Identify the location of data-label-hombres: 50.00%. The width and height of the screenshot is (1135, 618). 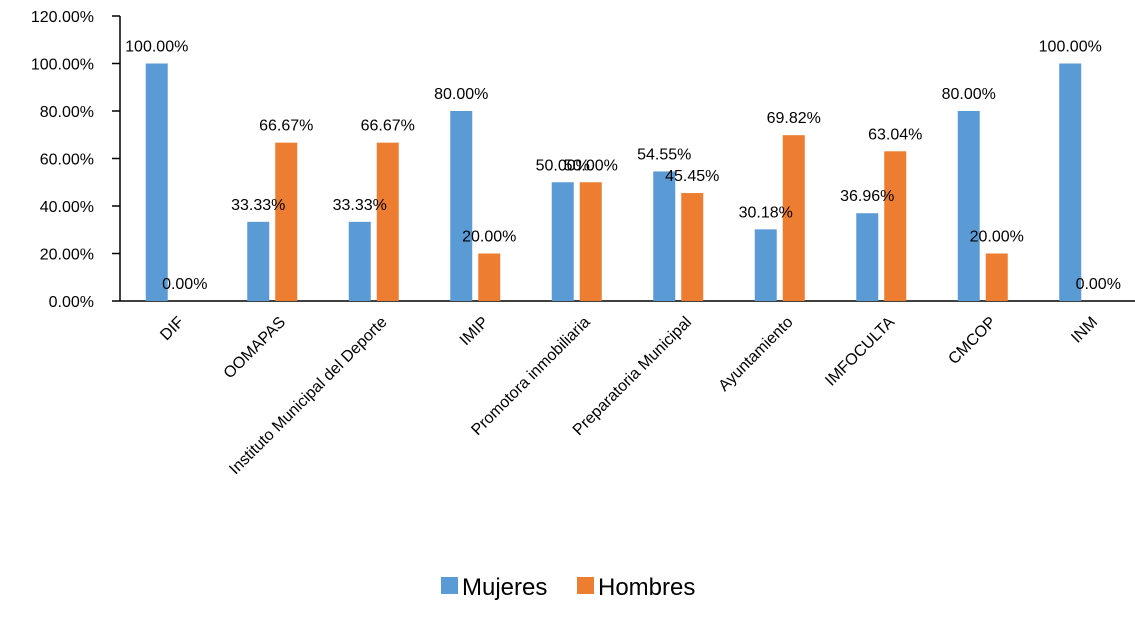
(591, 165).